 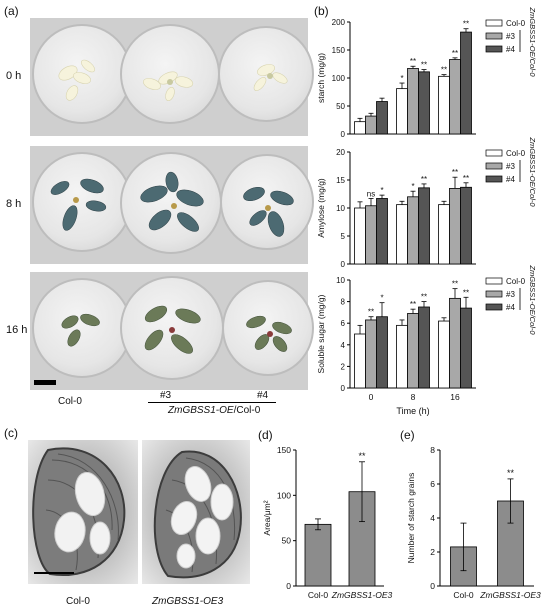 What do you see at coordinates (339, 50) in the screenshot?
I see `y-tick-label: 150` at bounding box center [339, 50].